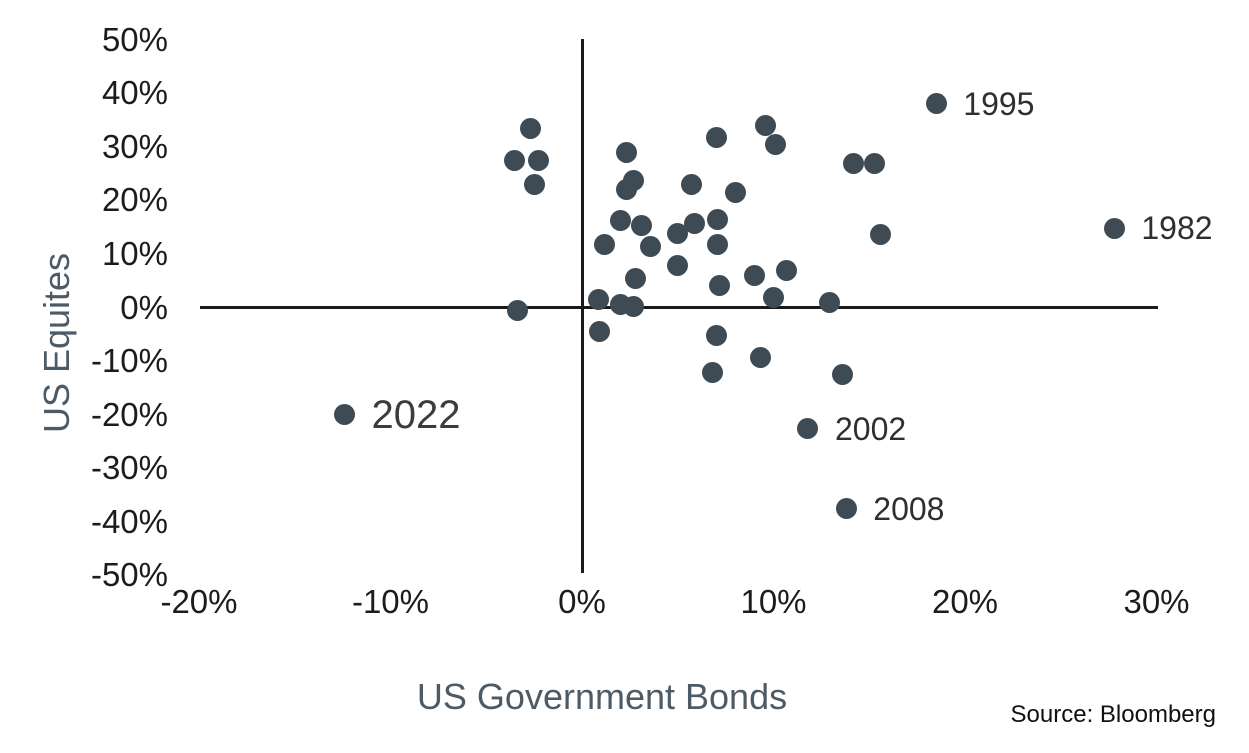 This screenshot has height=753, width=1249. I want to click on x-tick-label: 30%, so click(1156, 601).